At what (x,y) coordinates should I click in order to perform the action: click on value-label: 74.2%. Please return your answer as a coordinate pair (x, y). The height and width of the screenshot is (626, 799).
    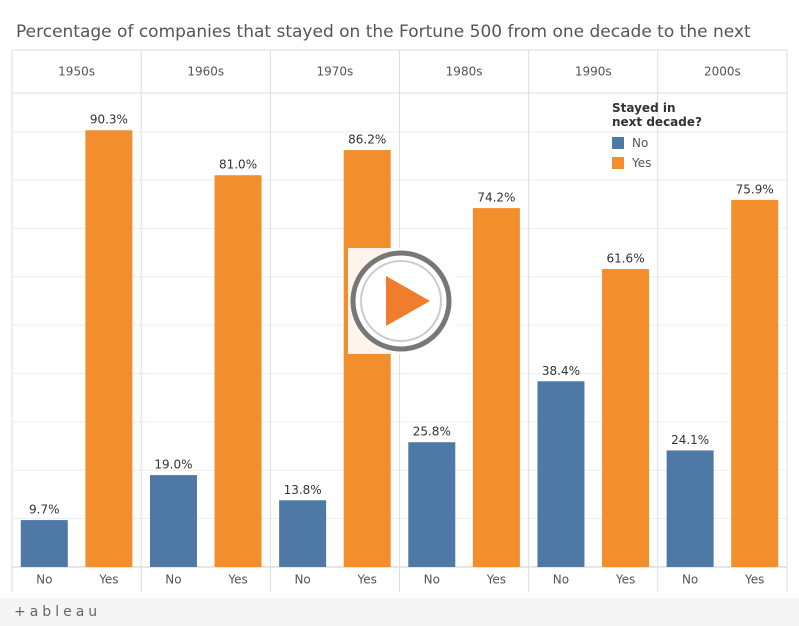
    Looking at the image, I should click on (496, 198).